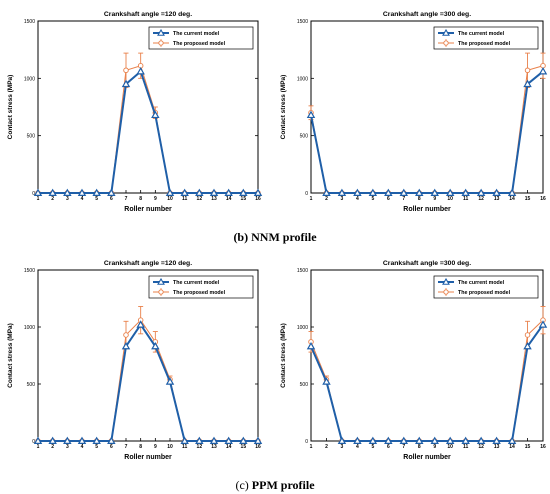 The image size is (550, 494). I want to click on caption-text: NNM profile, so click(284, 237).